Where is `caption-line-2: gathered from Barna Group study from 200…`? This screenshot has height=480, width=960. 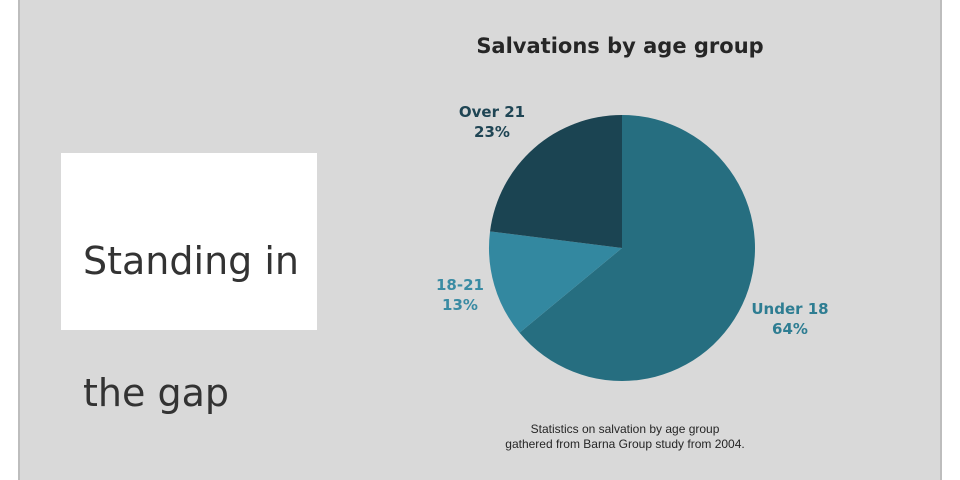 caption-line-2: gathered from Barna Group study from 200… is located at coordinates (625, 444).